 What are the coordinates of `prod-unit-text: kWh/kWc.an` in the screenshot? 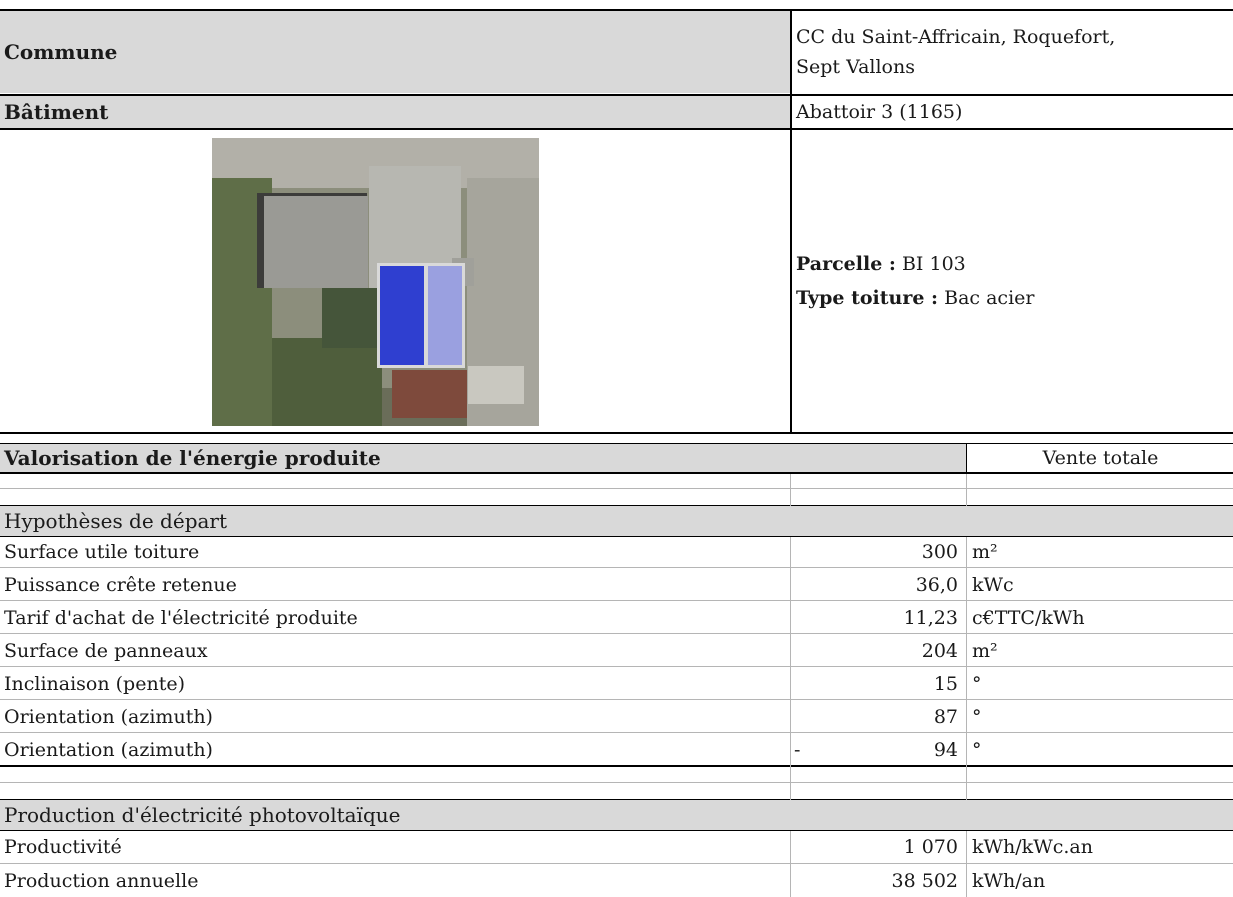 It's located at (1032, 846).